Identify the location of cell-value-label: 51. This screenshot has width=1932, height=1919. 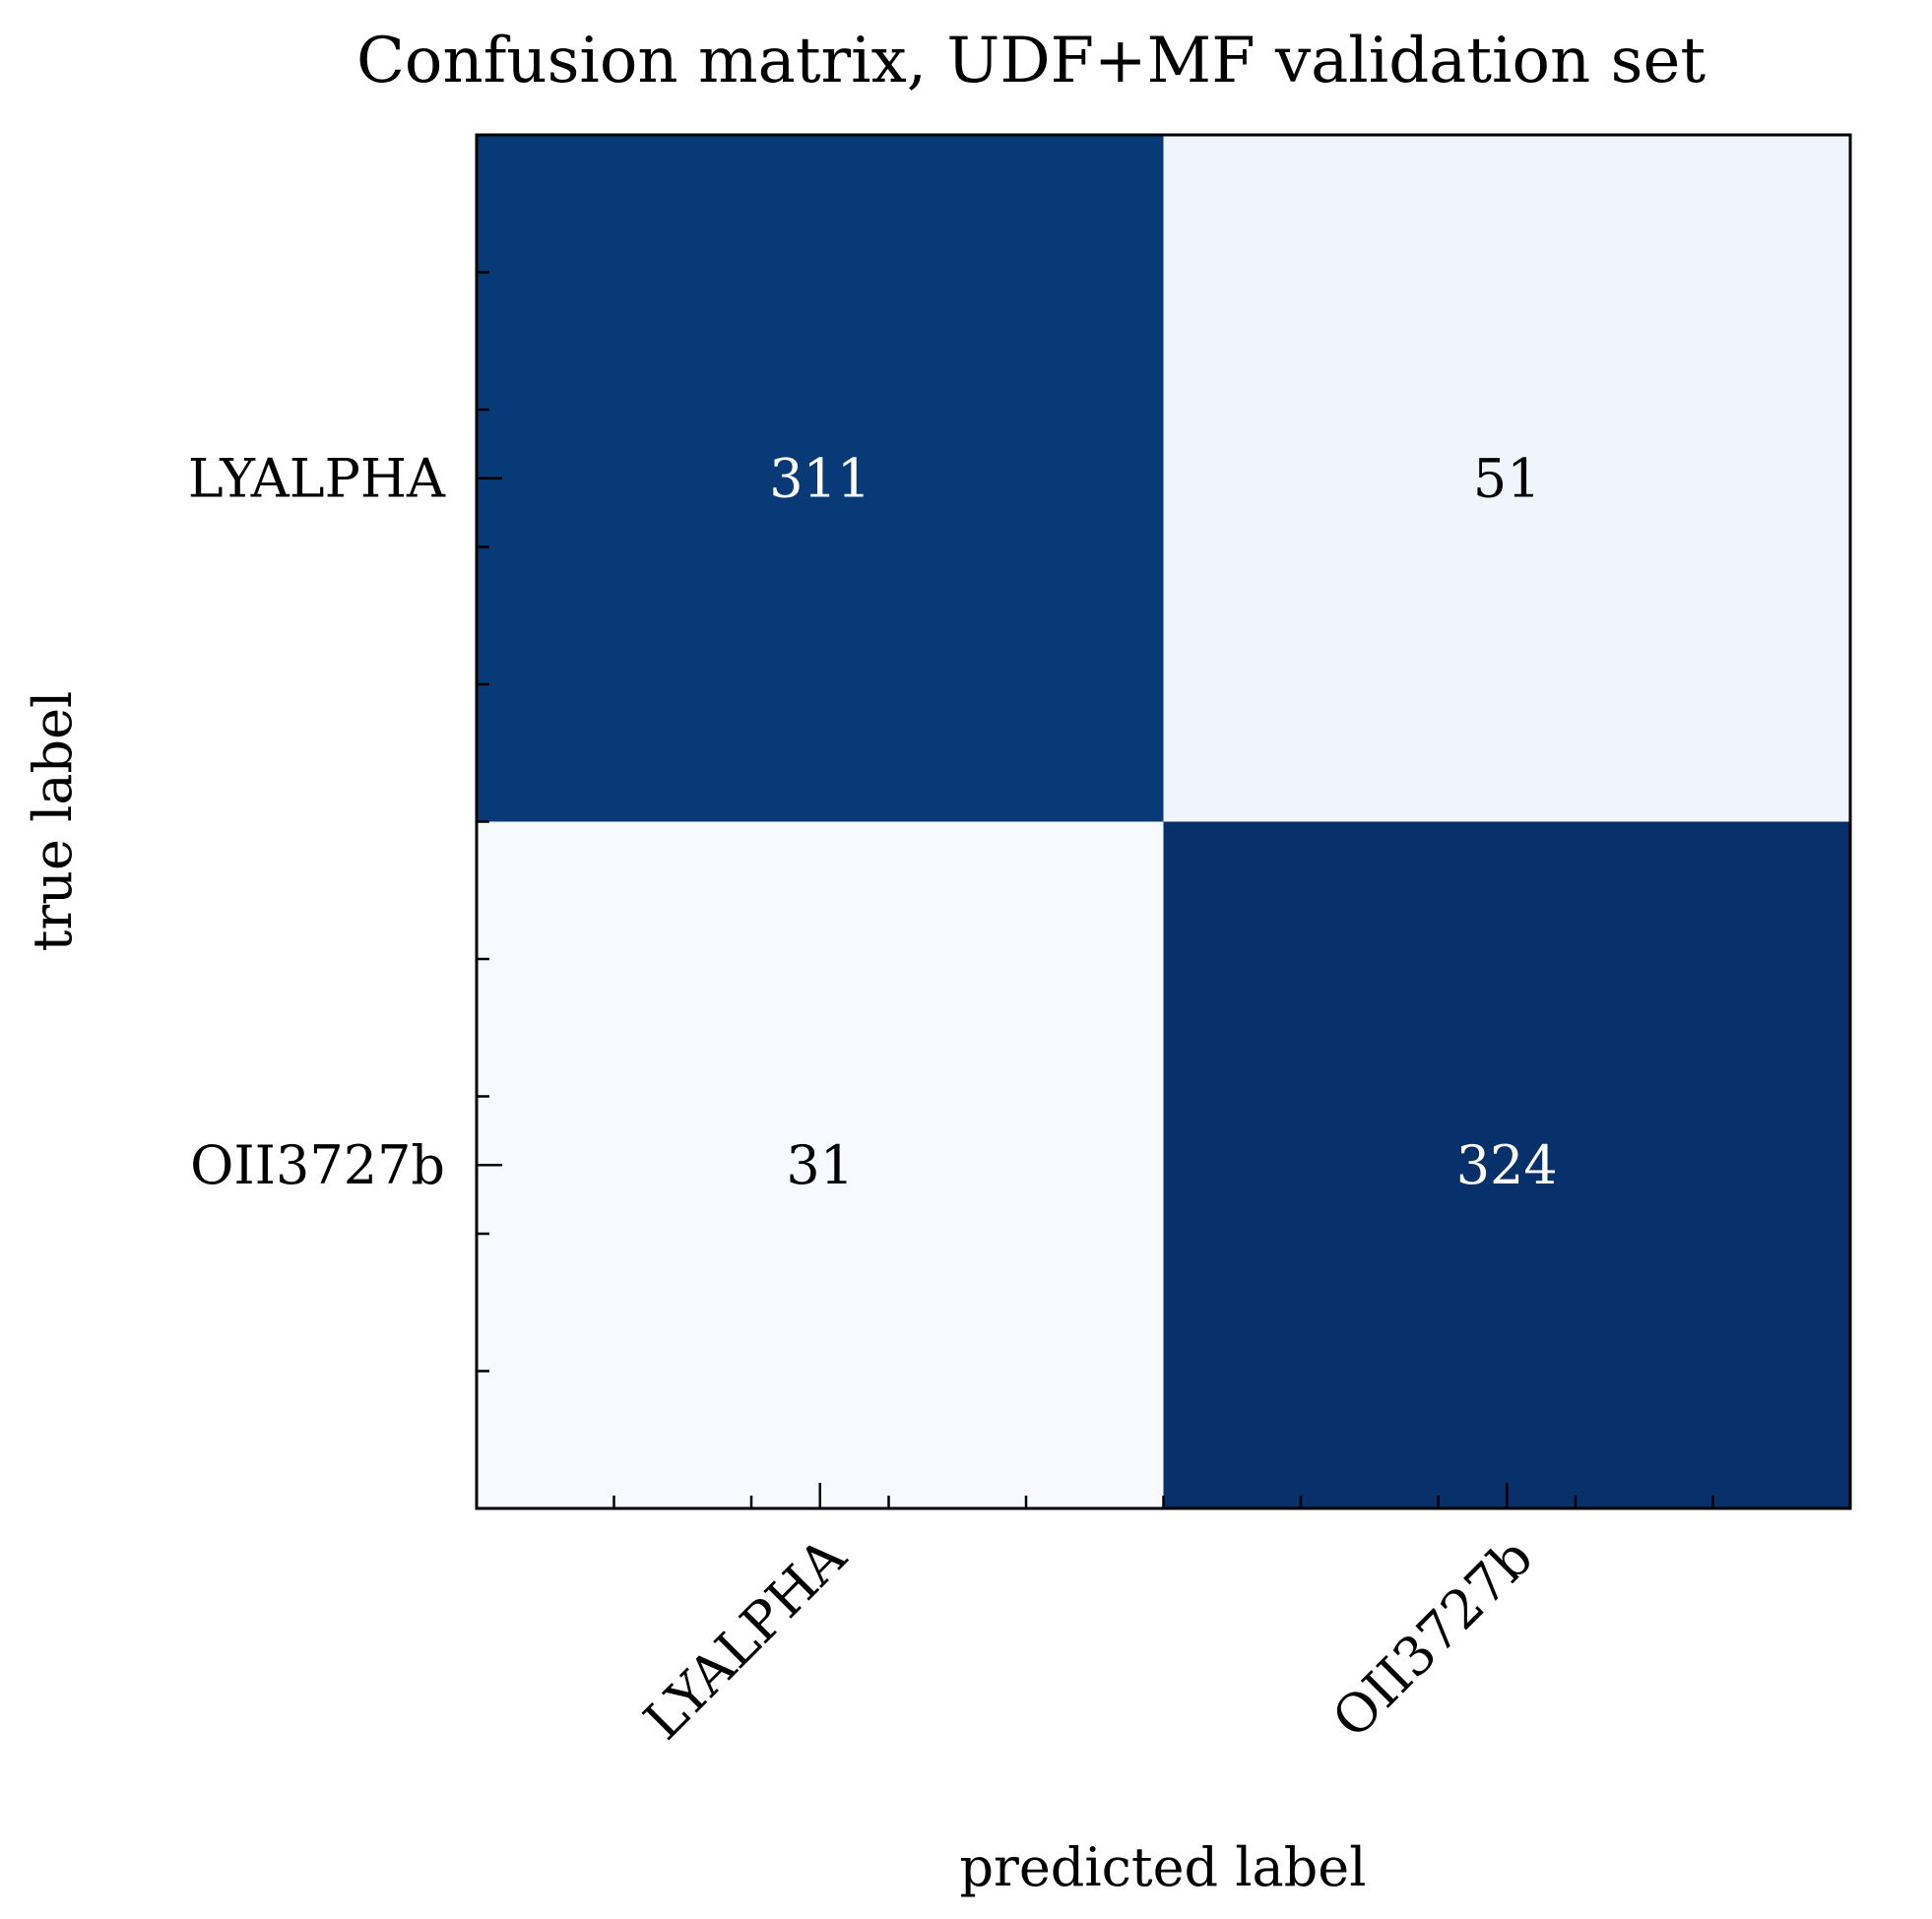
(1507, 478).